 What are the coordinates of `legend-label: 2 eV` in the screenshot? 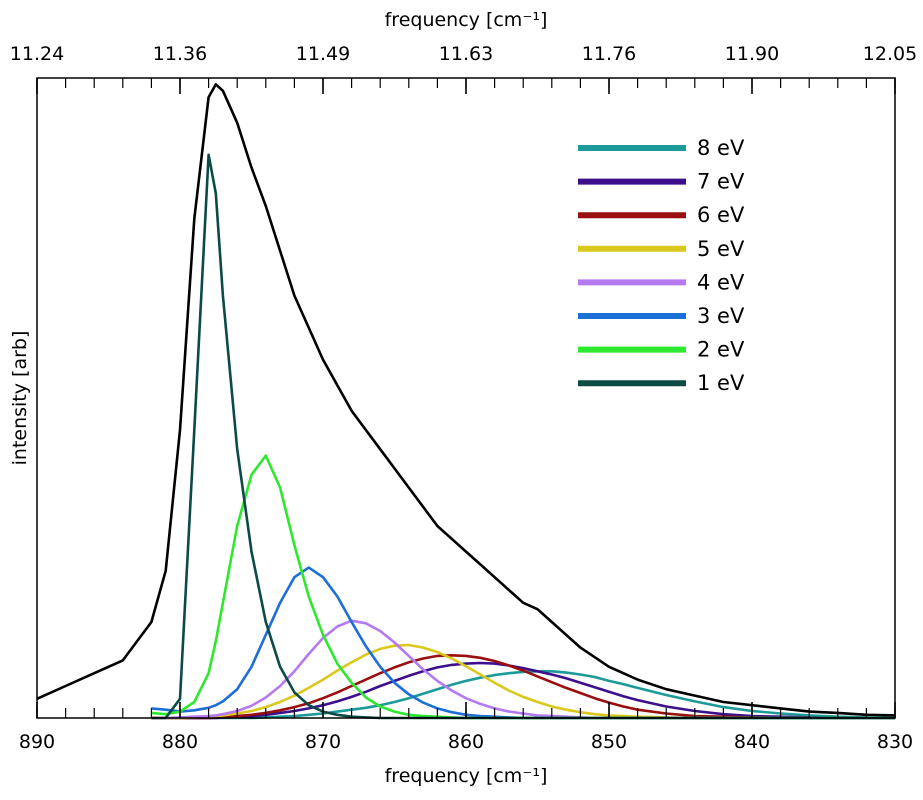 It's located at (721, 350).